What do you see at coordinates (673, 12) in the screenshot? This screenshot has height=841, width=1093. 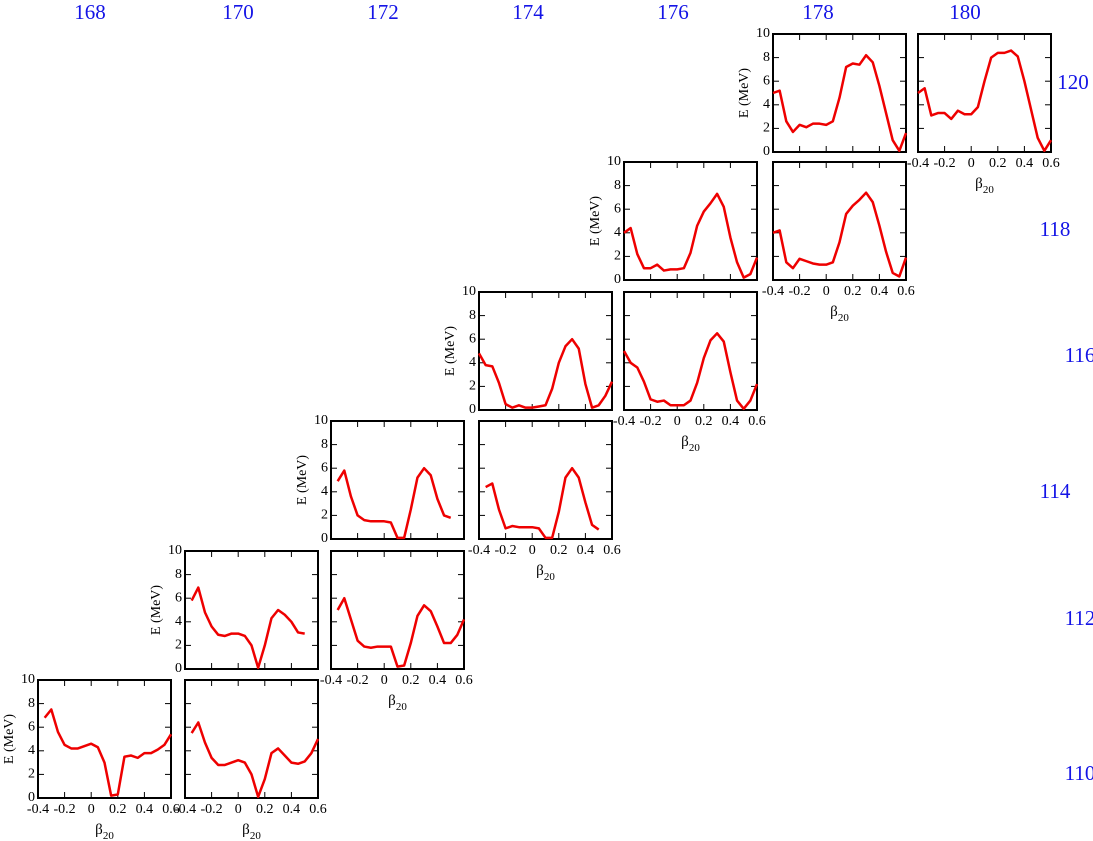 I see `column-label: 176` at bounding box center [673, 12].